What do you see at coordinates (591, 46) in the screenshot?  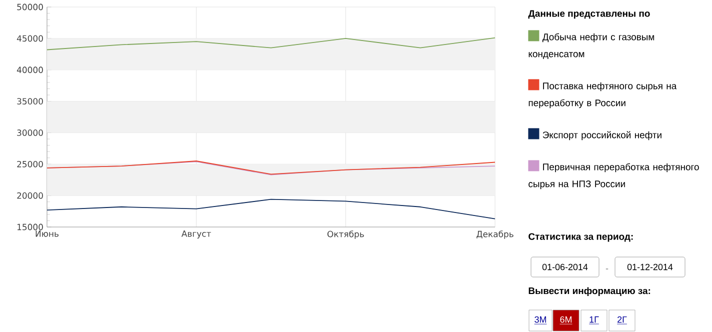 I see `legend-label: Добыча нефти с газовым конденсатом` at bounding box center [591, 46].